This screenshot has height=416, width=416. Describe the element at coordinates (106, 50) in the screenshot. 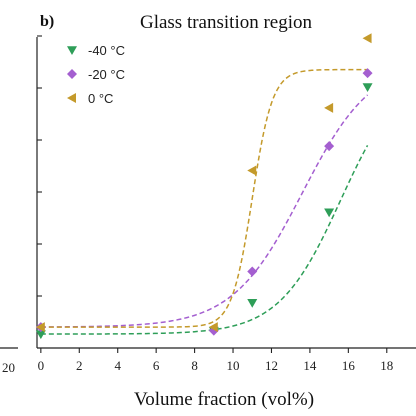

I see `legend-label: -40 °C` at that location.